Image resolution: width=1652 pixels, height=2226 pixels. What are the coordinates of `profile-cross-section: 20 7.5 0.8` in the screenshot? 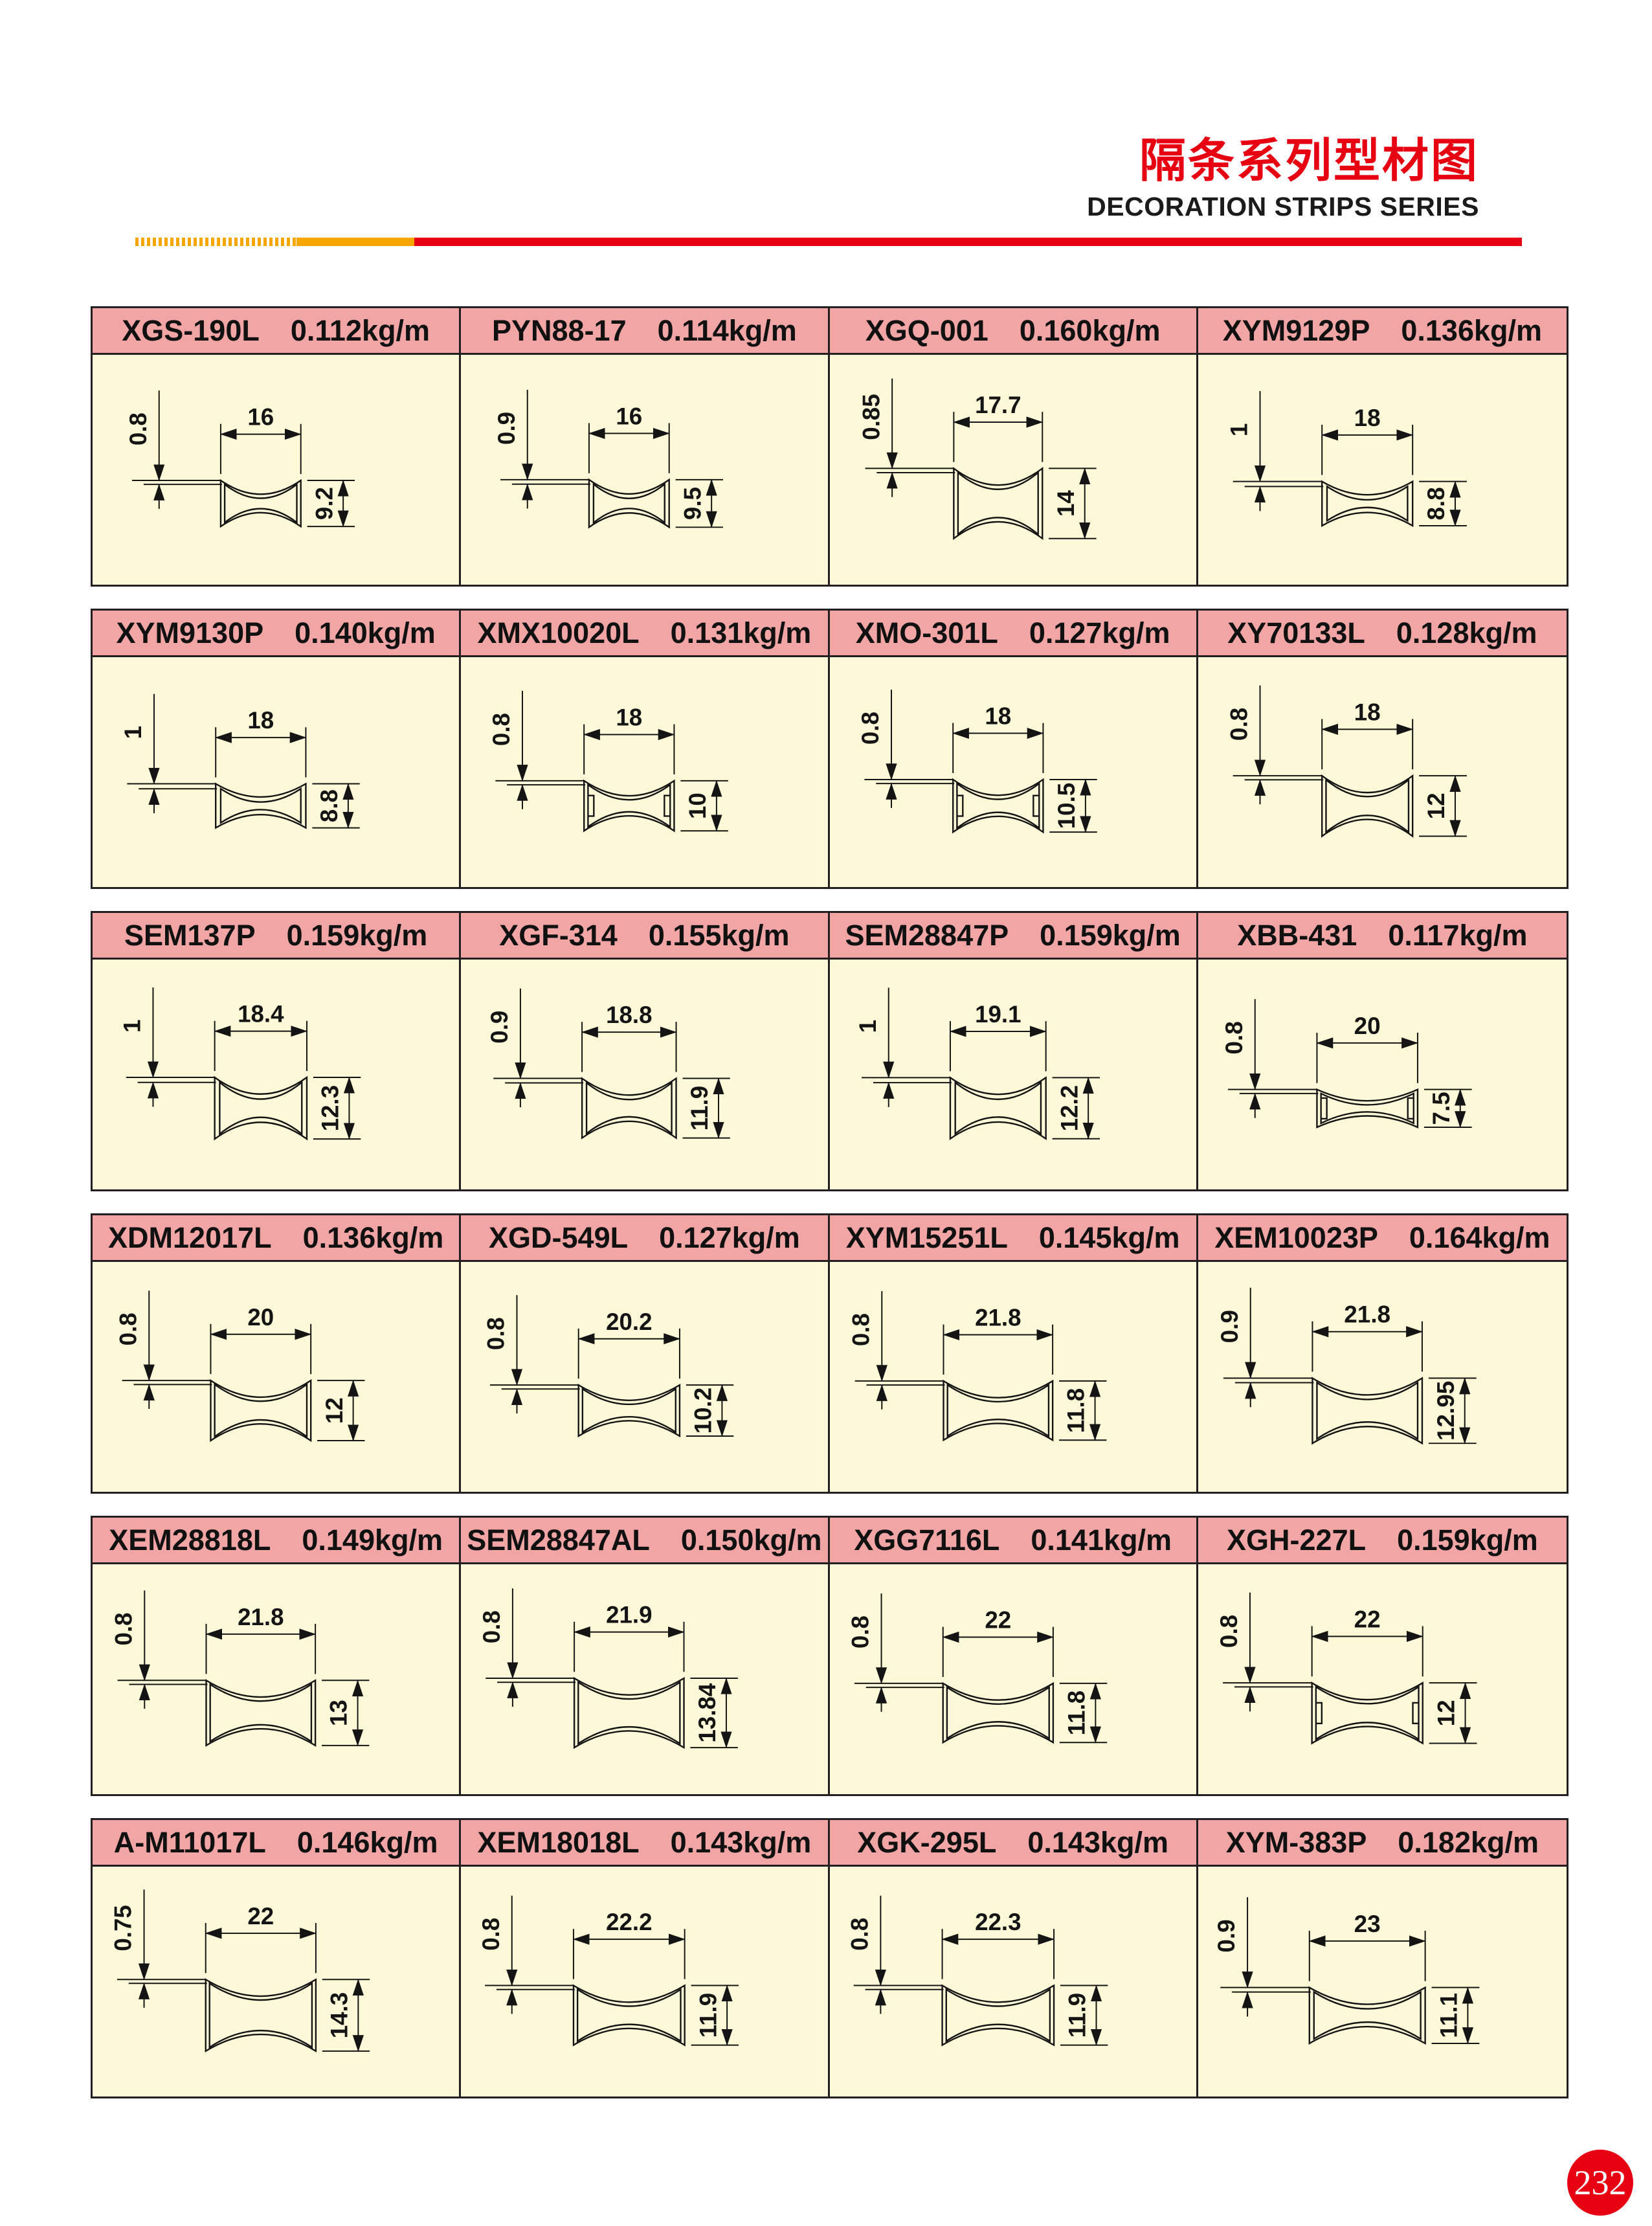 It's located at (1346, 1064).